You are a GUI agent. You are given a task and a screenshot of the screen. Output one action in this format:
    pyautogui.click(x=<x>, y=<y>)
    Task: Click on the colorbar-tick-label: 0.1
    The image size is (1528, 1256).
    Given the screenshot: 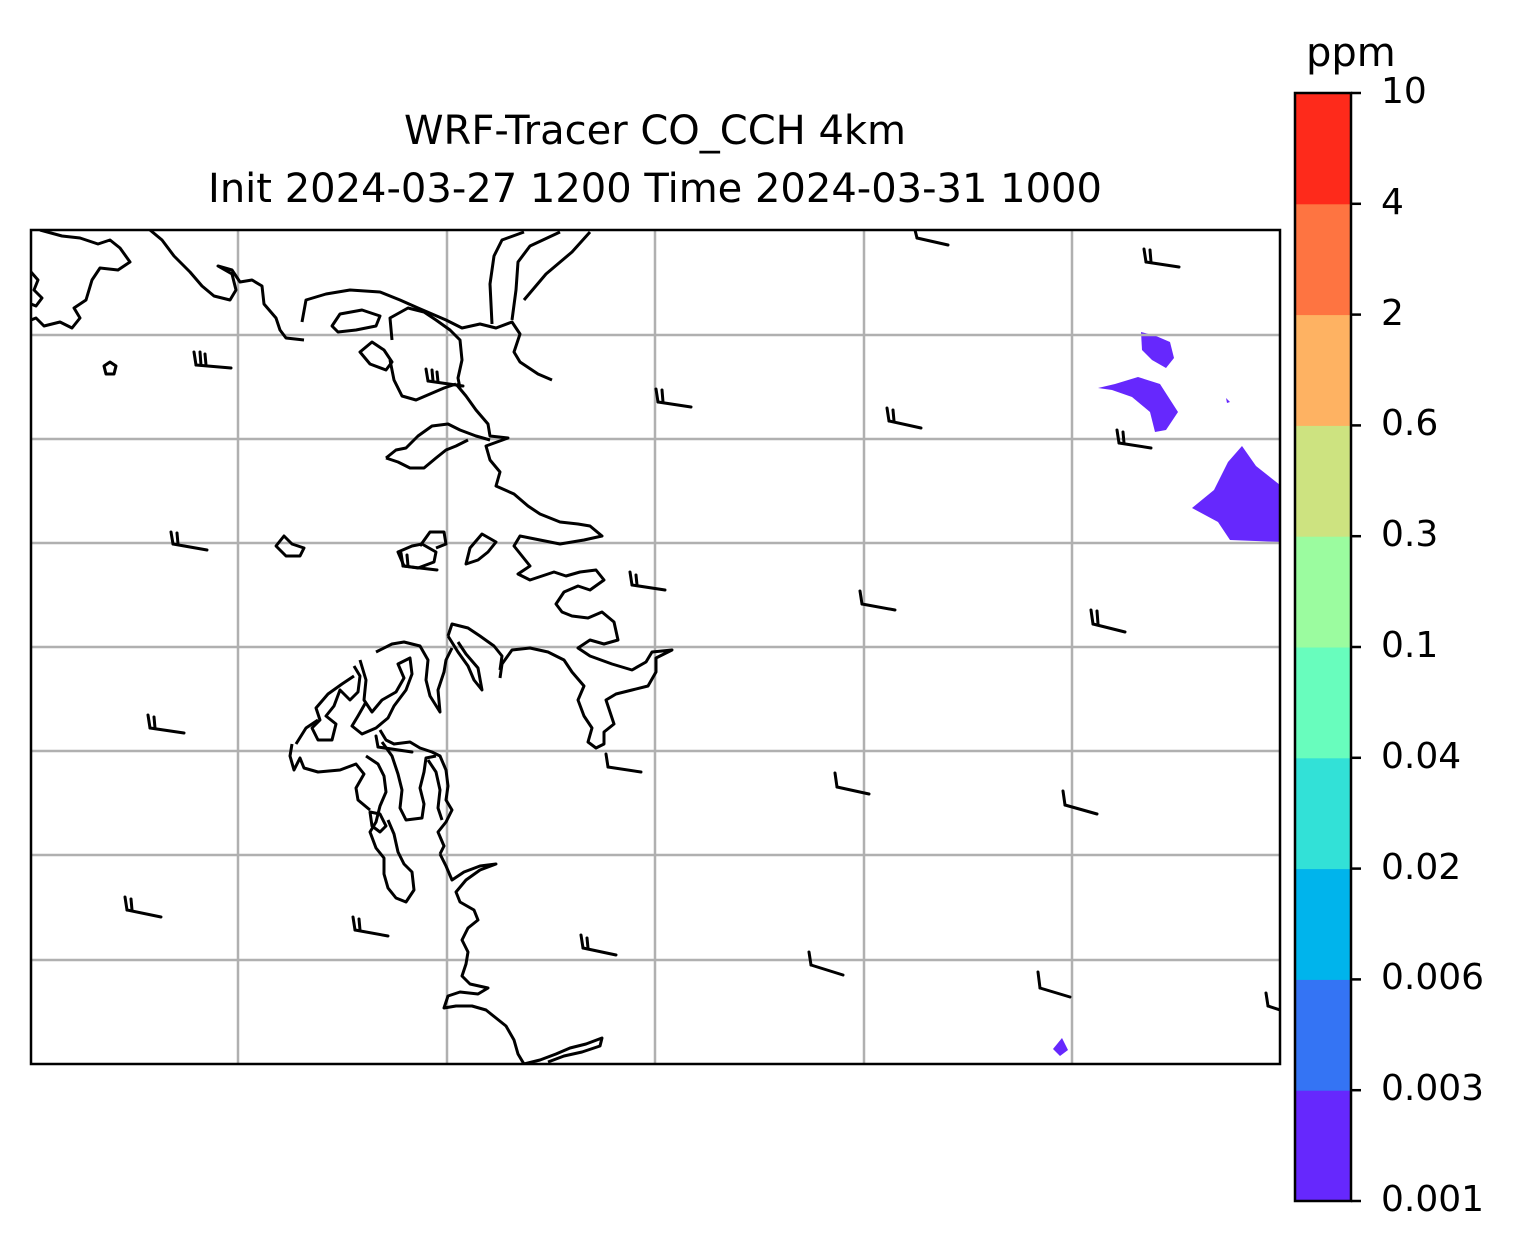 What is the action you would take?
    pyautogui.click(x=1410, y=645)
    